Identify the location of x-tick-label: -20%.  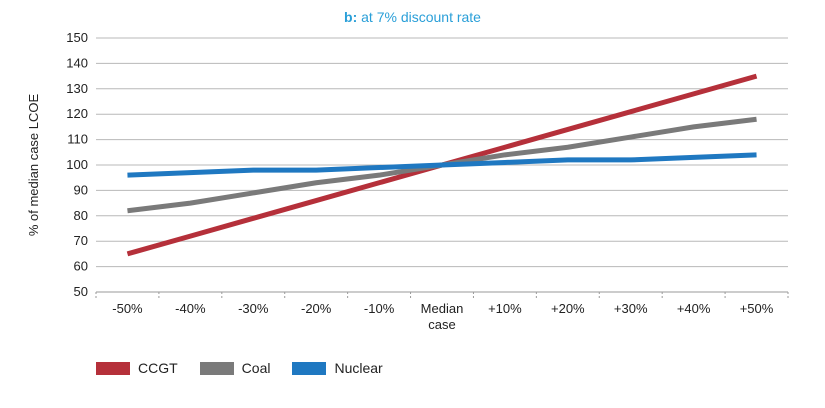
(316, 308).